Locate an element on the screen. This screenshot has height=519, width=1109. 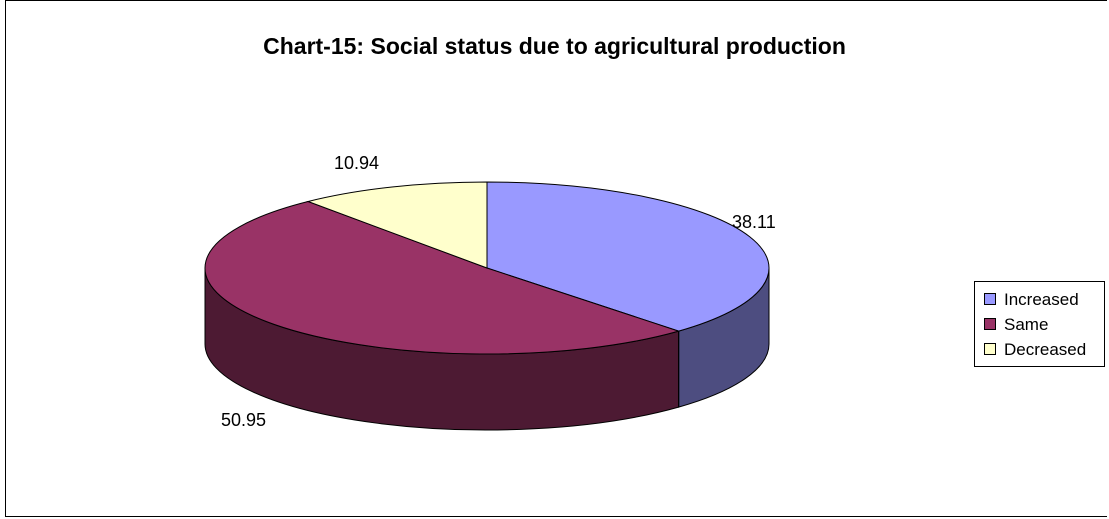
legend-item-increased: Increased is located at coordinates (1039, 299).